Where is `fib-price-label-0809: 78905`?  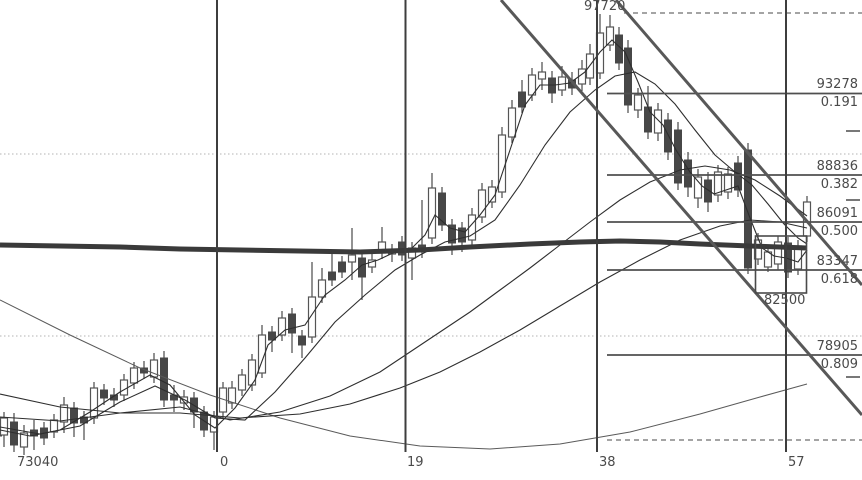 fib-price-label-0809: 78905 is located at coordinates (837, 346).